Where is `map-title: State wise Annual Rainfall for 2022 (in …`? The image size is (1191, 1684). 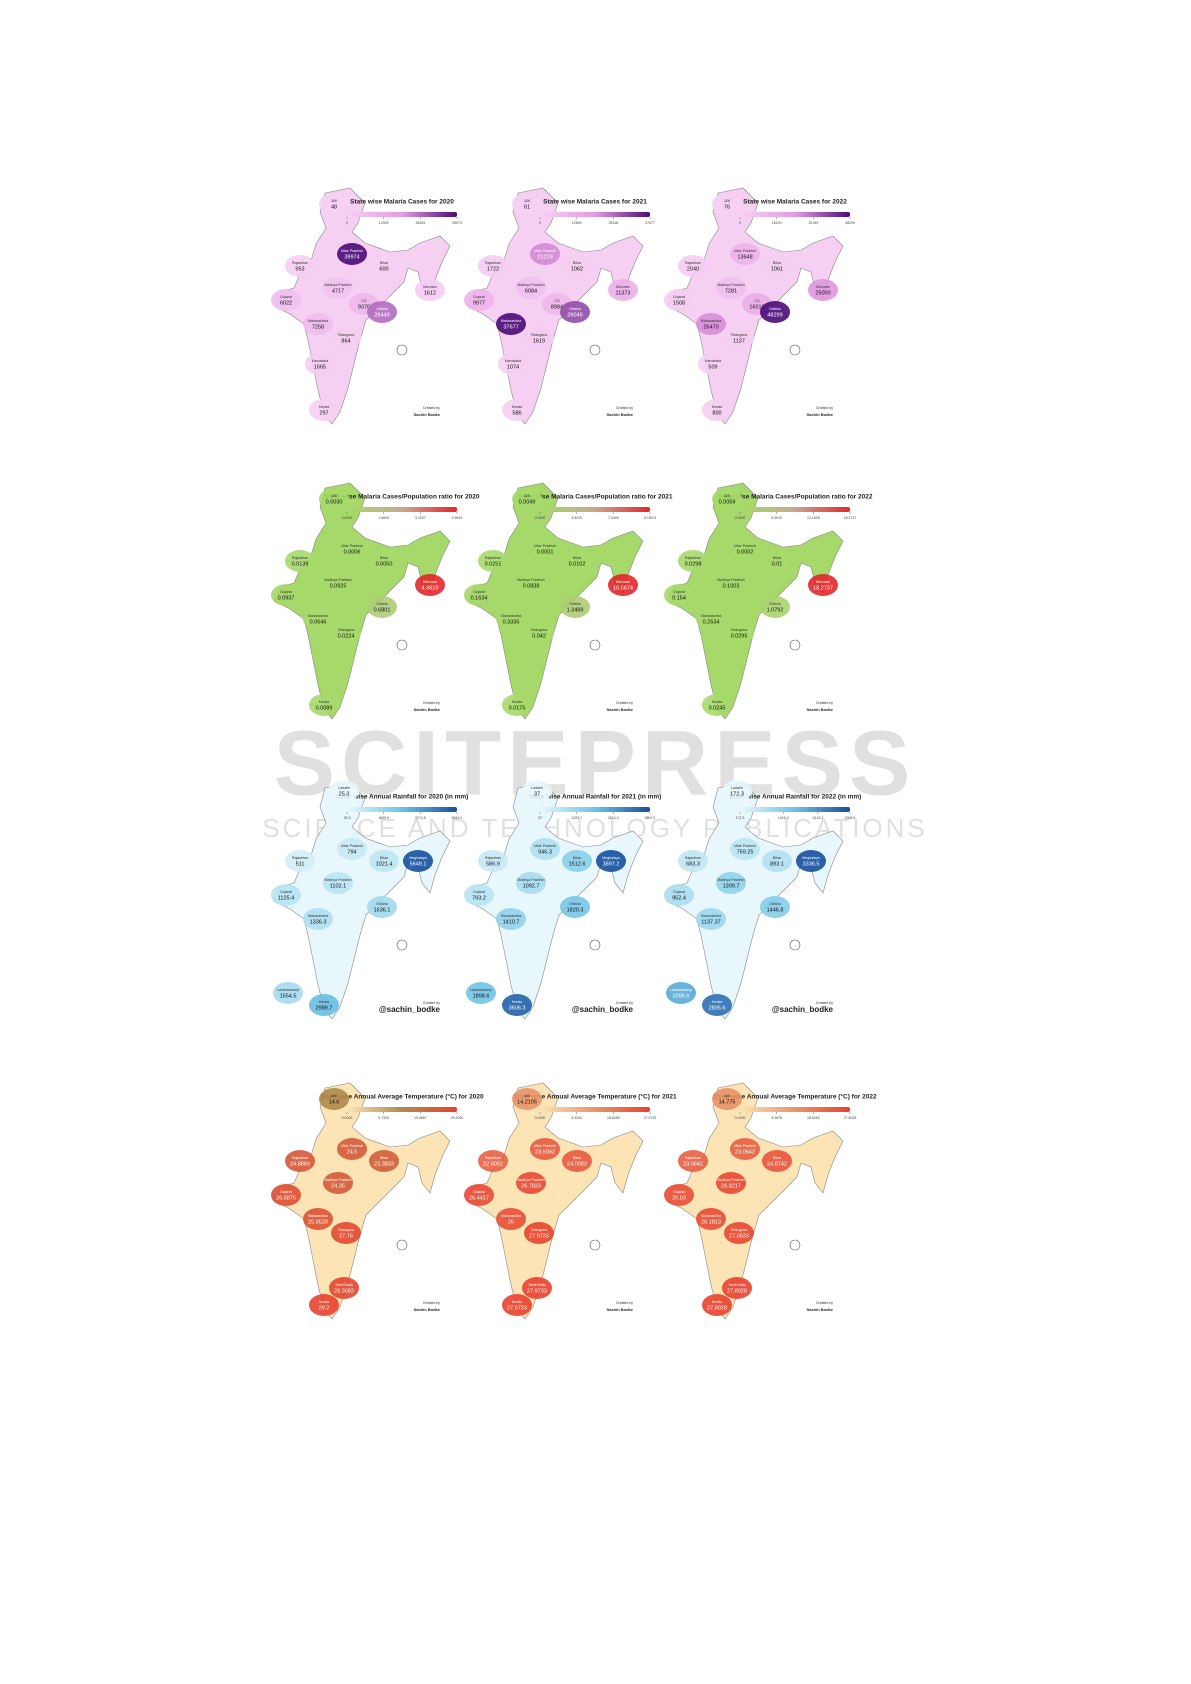 map-title: State wise Annual Rainfall for 2022 (in … is located at coordinates (795, 797).